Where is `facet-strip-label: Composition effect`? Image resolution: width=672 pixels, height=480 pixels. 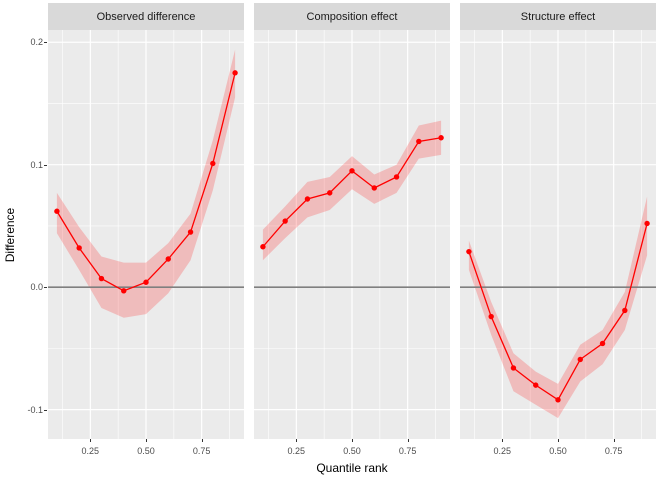
facet-strip-label: Composition effect is located at coordinates (352, 16).